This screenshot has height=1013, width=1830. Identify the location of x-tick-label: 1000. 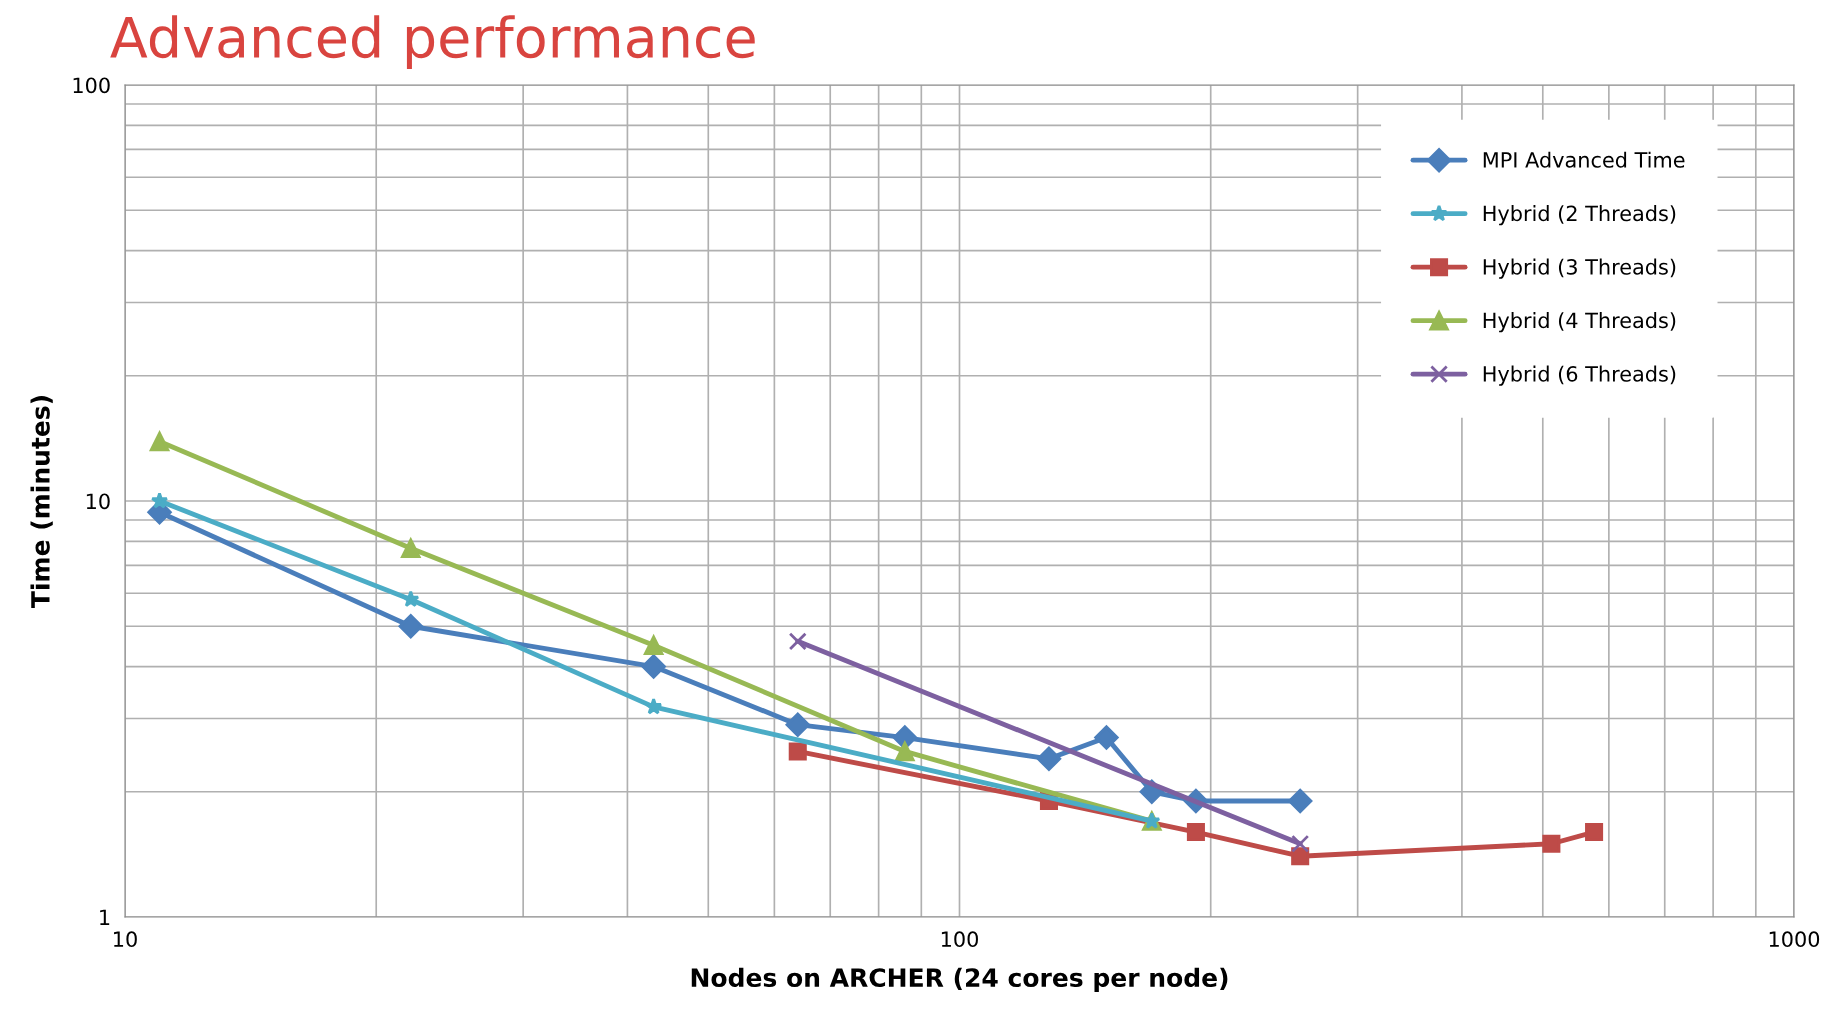
(1794, 939).